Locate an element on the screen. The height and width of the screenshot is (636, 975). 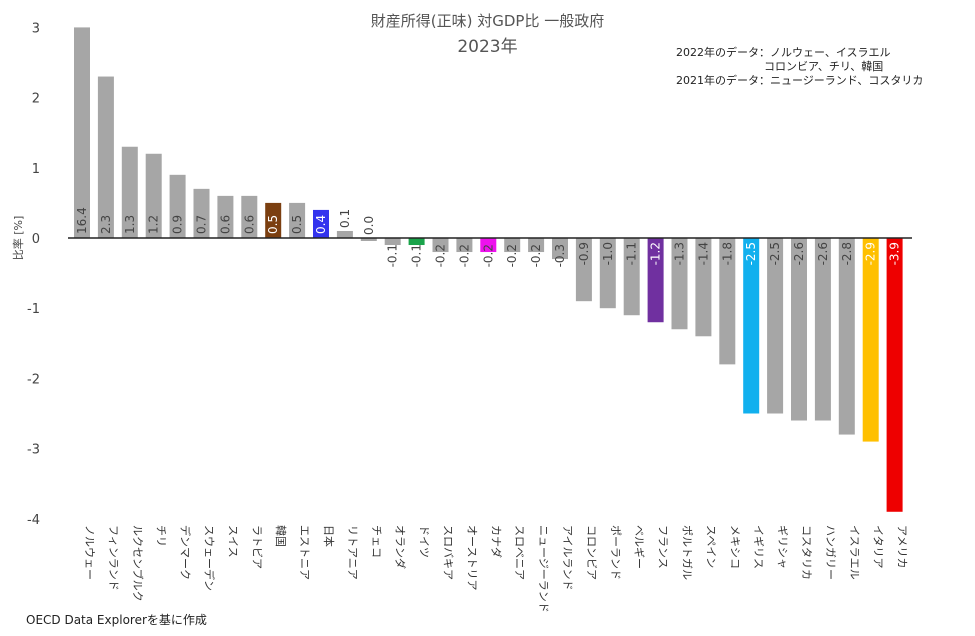
x-tick-label: フィンランド is located at coordinates (113, 558).